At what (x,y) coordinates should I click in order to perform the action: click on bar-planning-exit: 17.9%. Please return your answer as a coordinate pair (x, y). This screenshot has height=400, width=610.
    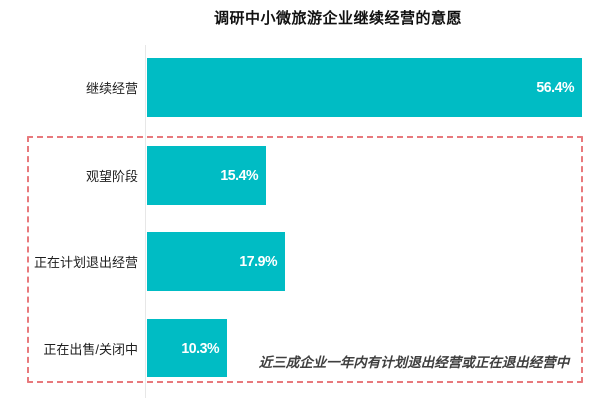
    Looking at the image, I should click on (216, 261).